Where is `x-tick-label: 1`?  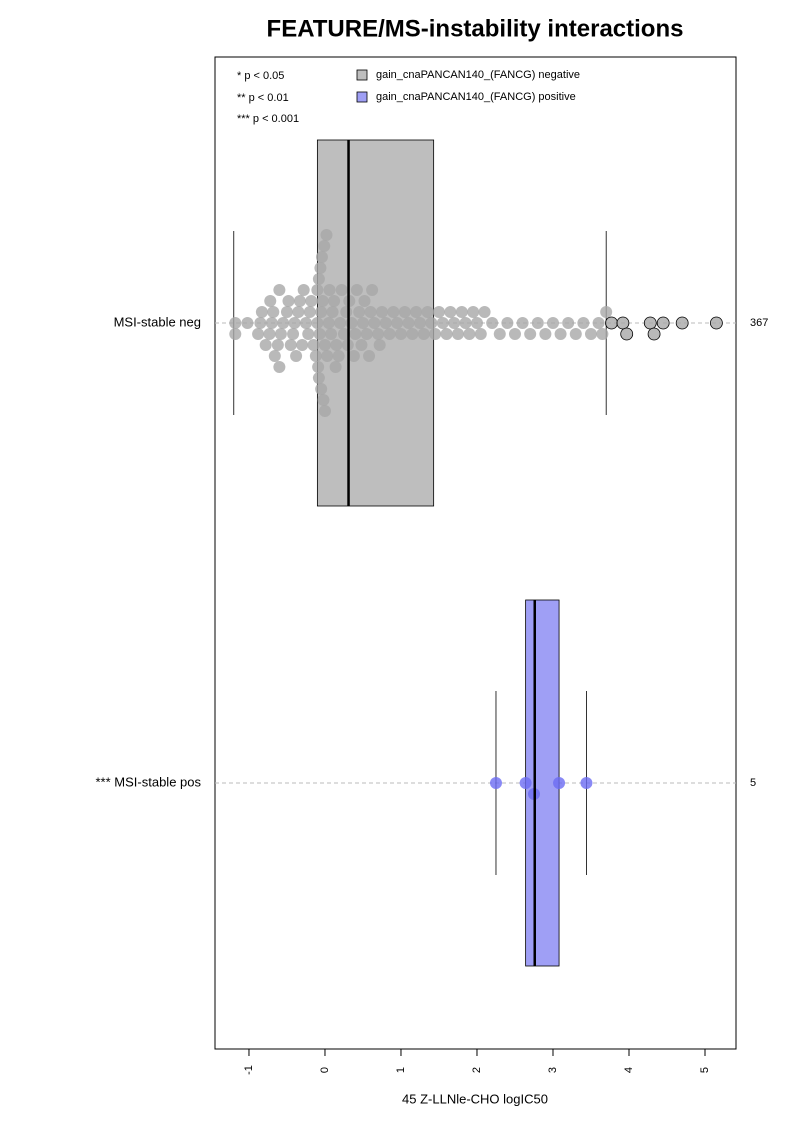
x-tick-label: 1 is located at coordinates (401, 1070).